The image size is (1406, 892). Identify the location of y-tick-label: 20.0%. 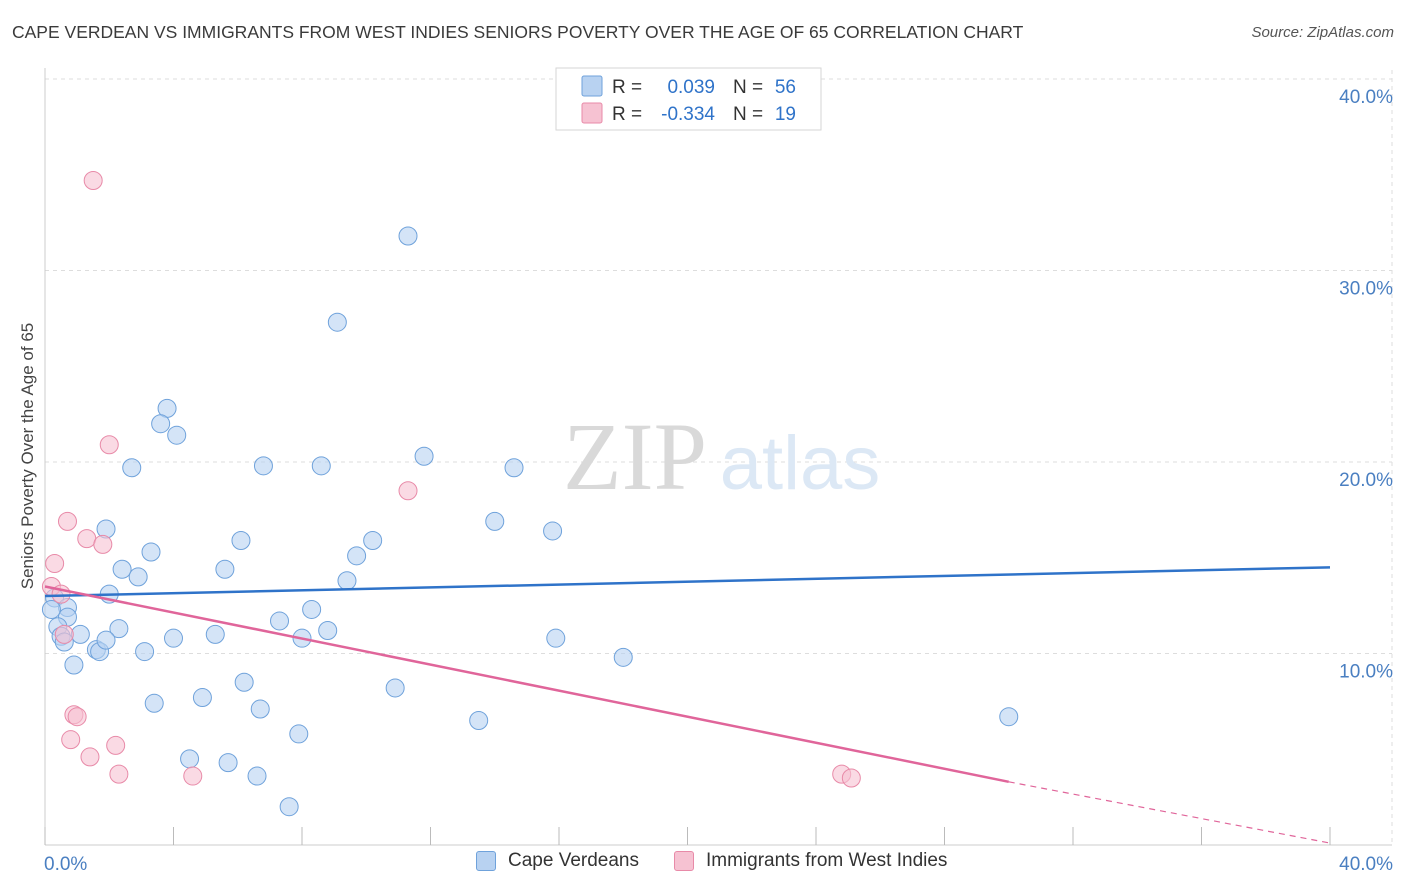
(1366, 480).